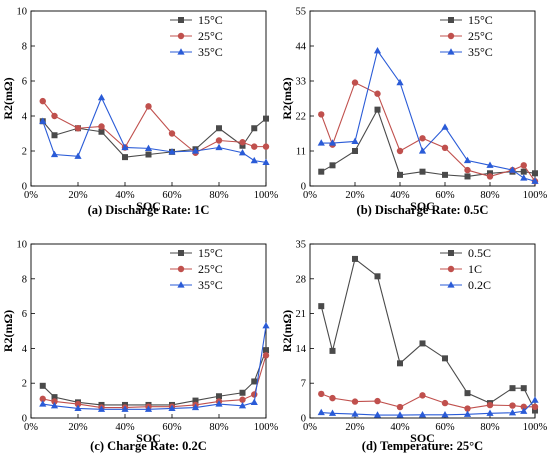 This screenshot has width=550, height=465. Describe the element at coordinates (24, 314) in the screenshot. I see `y-tick-label: 6` at that location.